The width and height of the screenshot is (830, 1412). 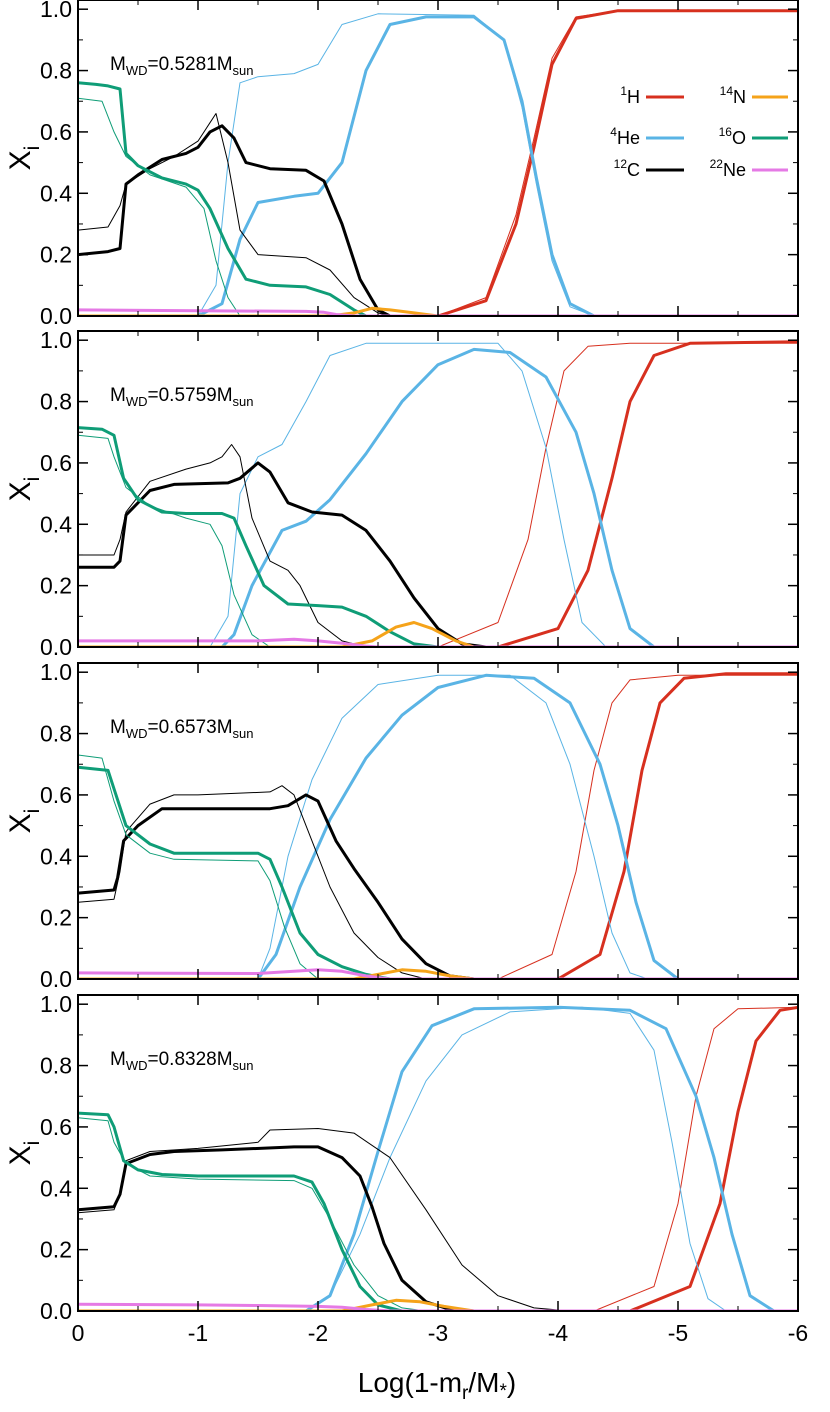 I want to click on x-tick-label: -5, so click(x=678, y=1333).